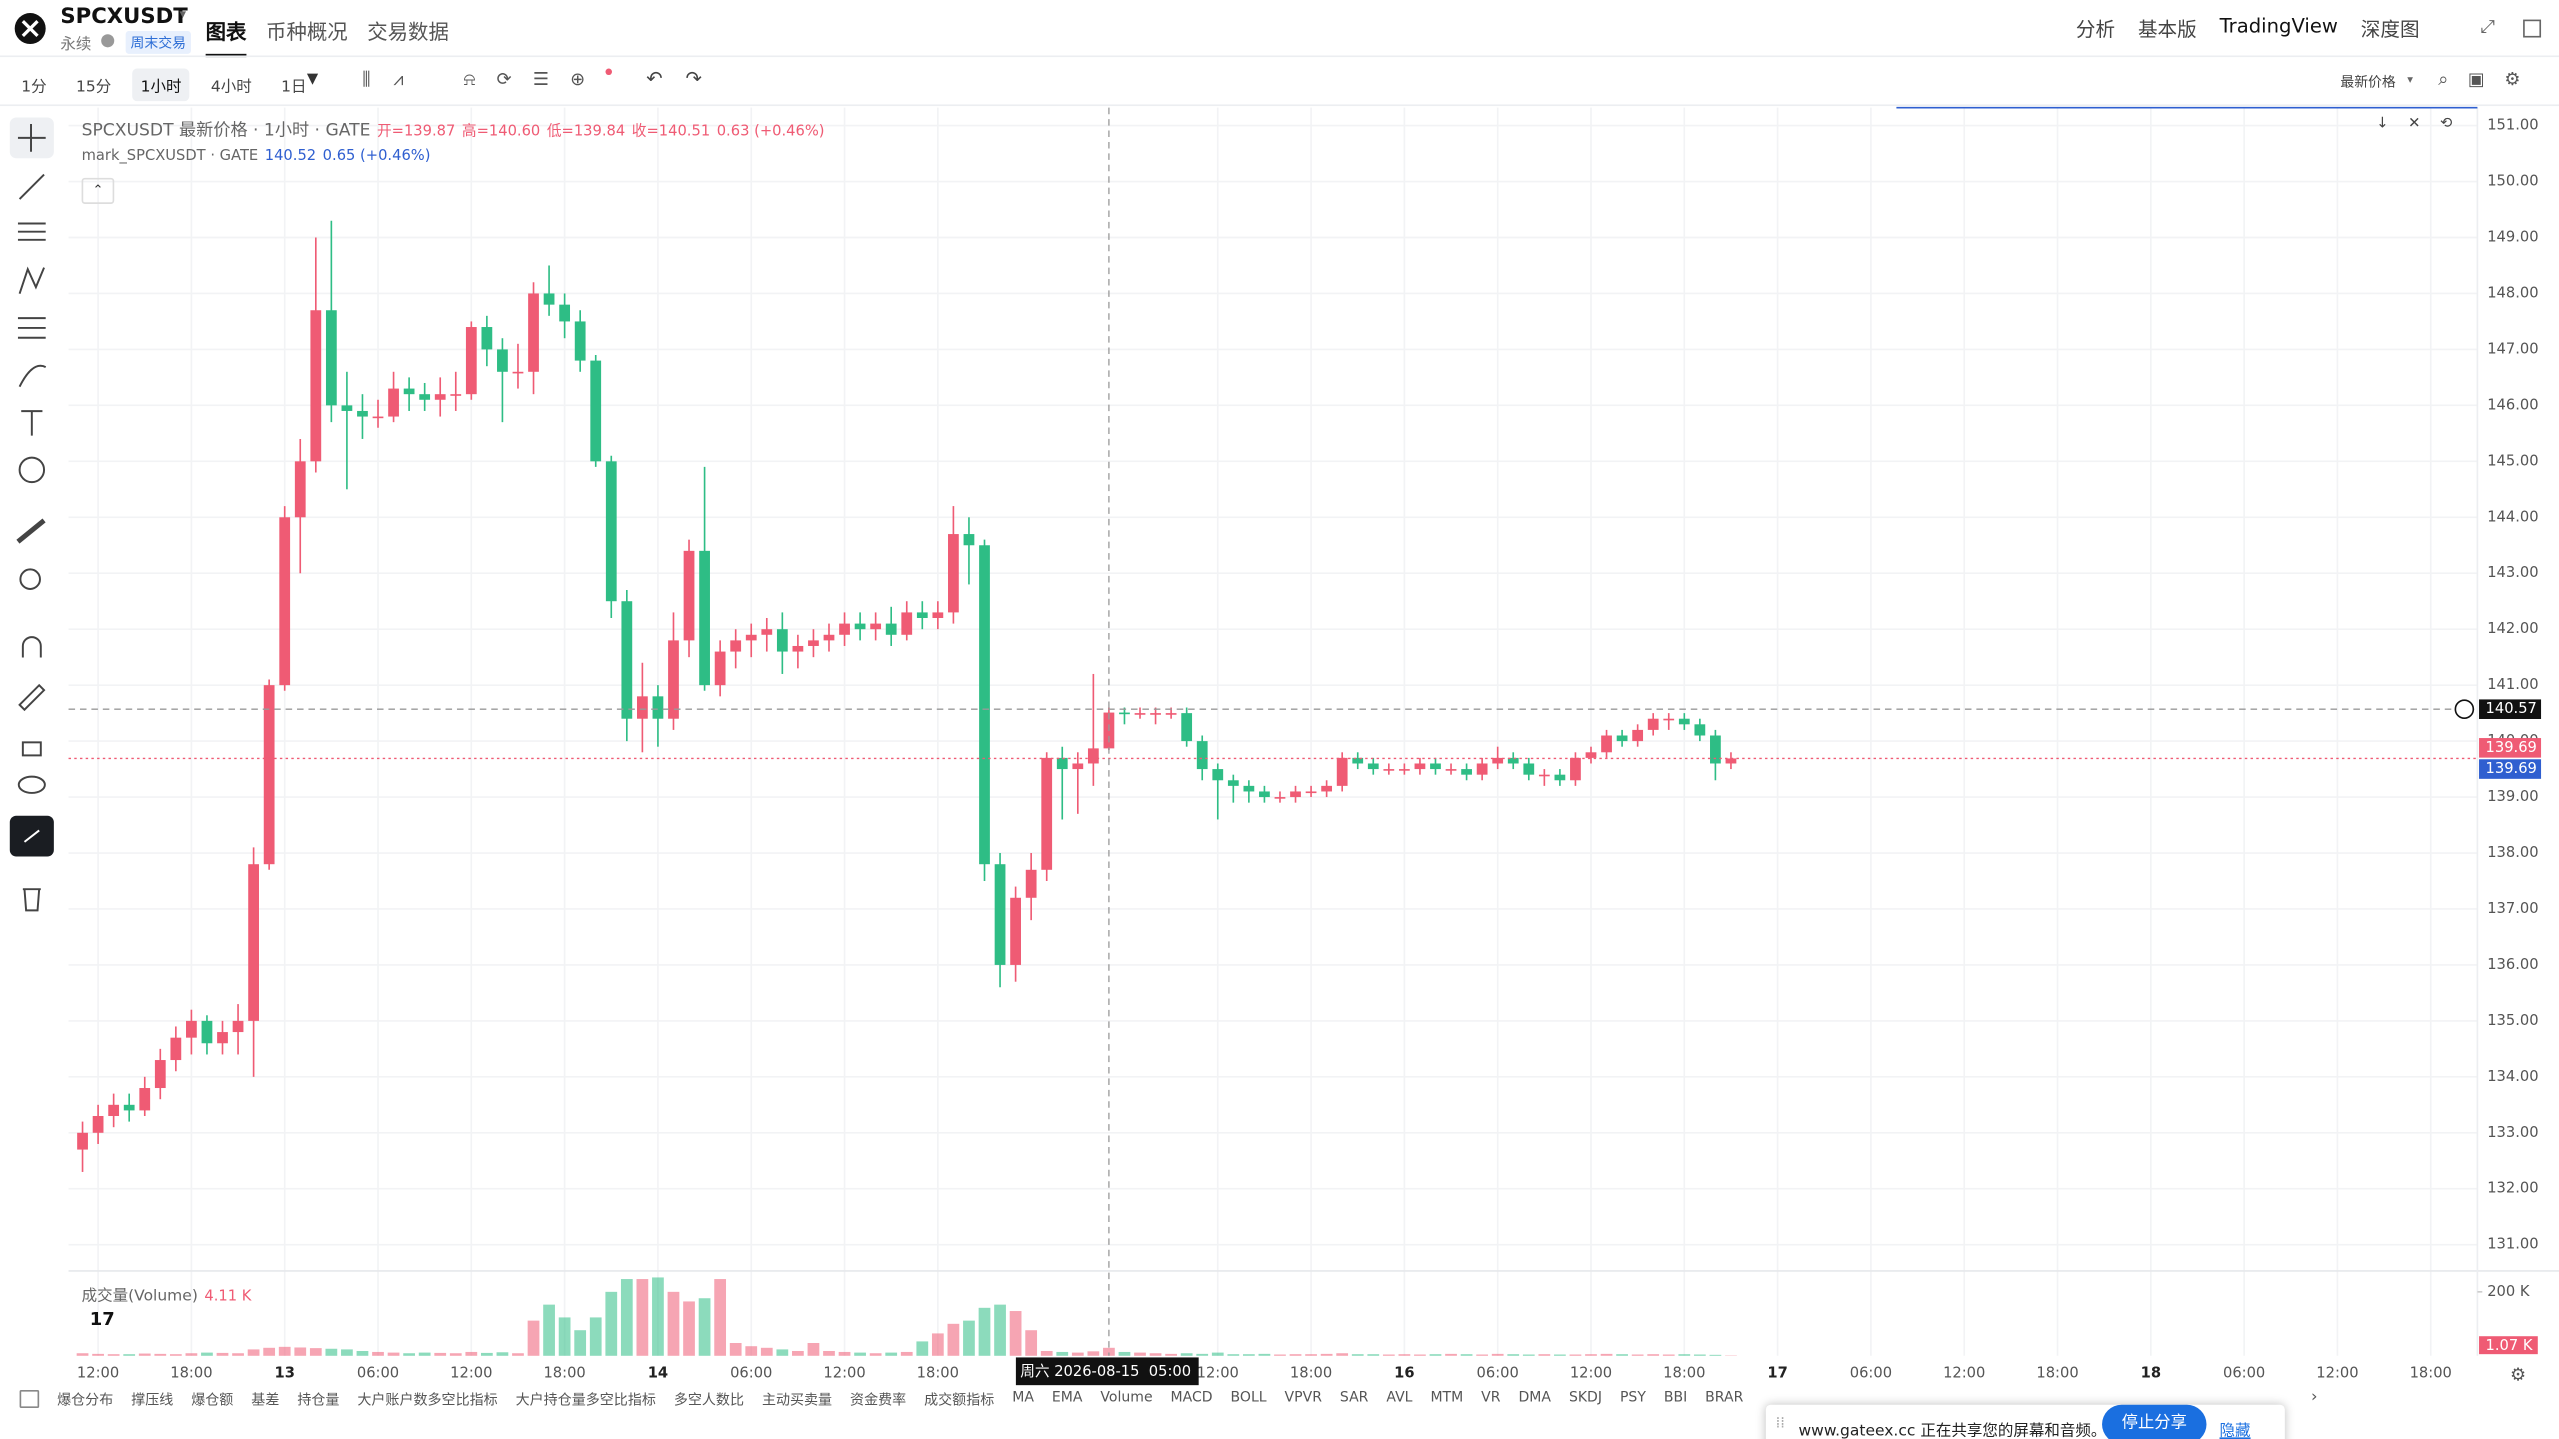 This screenshot has height=1439, width=2559. I want to click on indicator-tab: 持仓量, so click(318, 1401).